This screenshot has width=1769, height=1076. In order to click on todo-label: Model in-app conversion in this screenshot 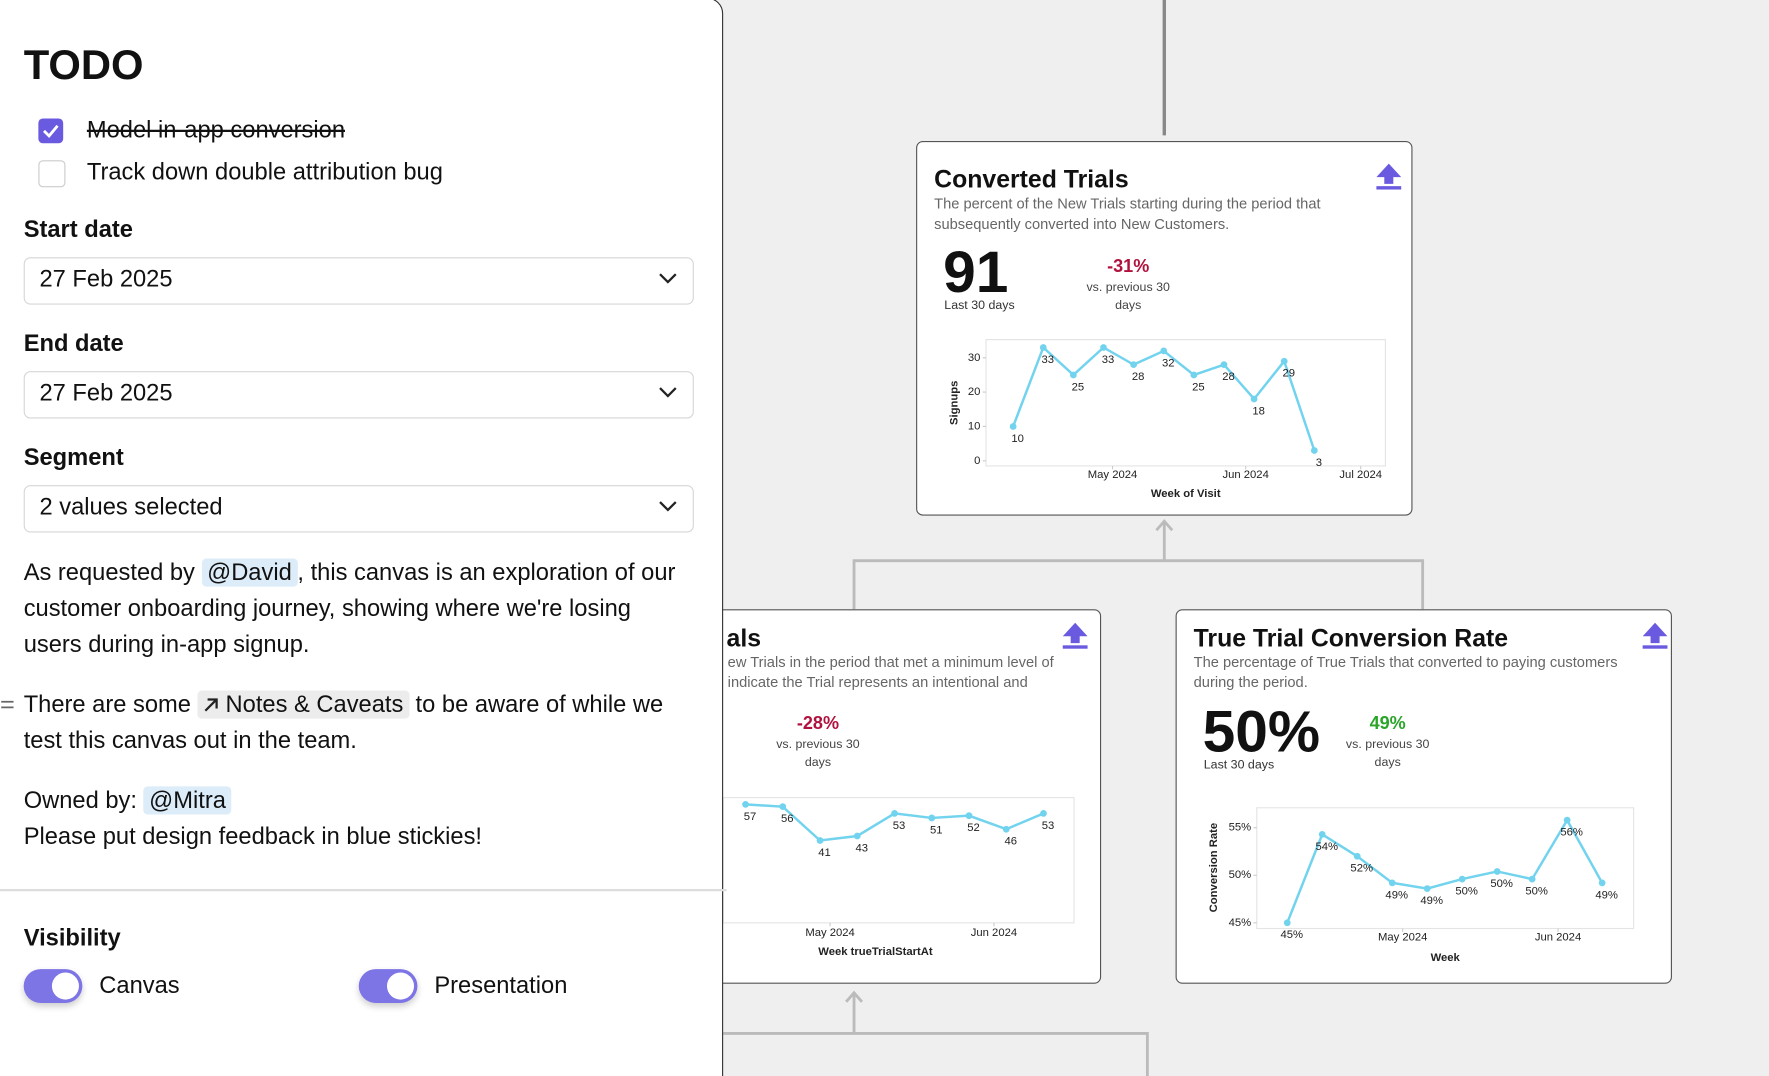, I will do `click(215, 130)`.